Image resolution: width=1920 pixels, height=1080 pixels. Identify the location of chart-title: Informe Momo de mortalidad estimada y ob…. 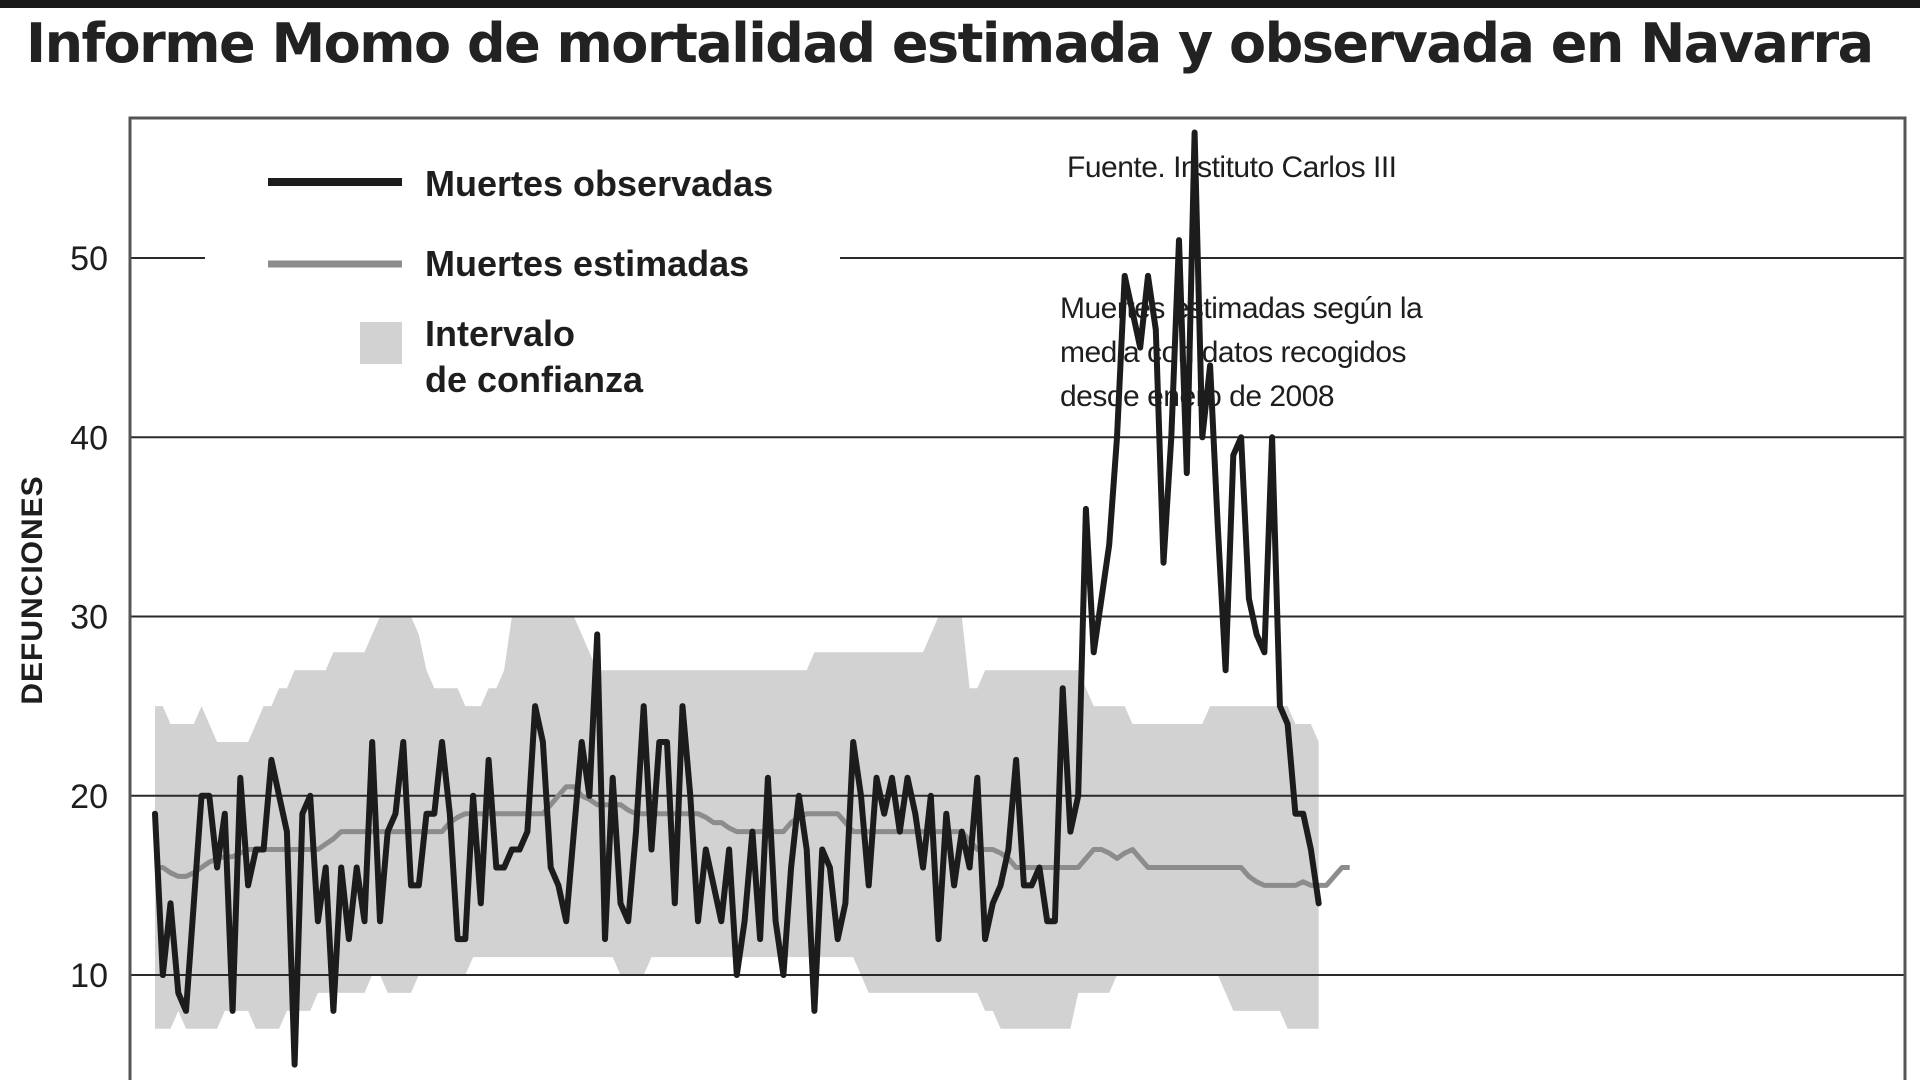
(950, 43).